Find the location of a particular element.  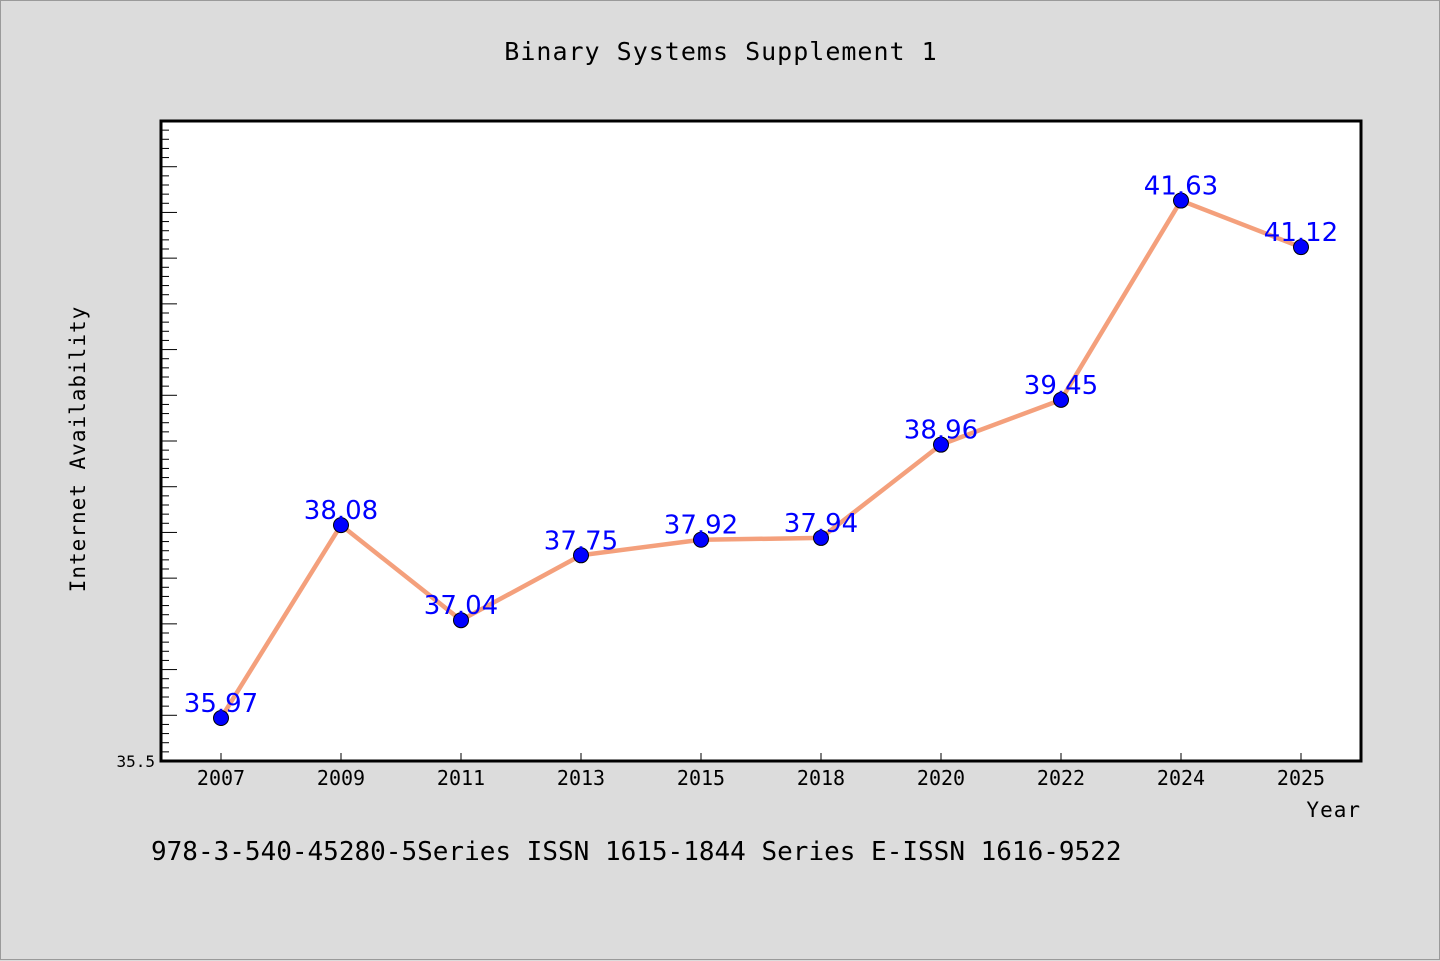

chart-title: Binary Systems Supplement 1 is located at coordinates (721, 51).